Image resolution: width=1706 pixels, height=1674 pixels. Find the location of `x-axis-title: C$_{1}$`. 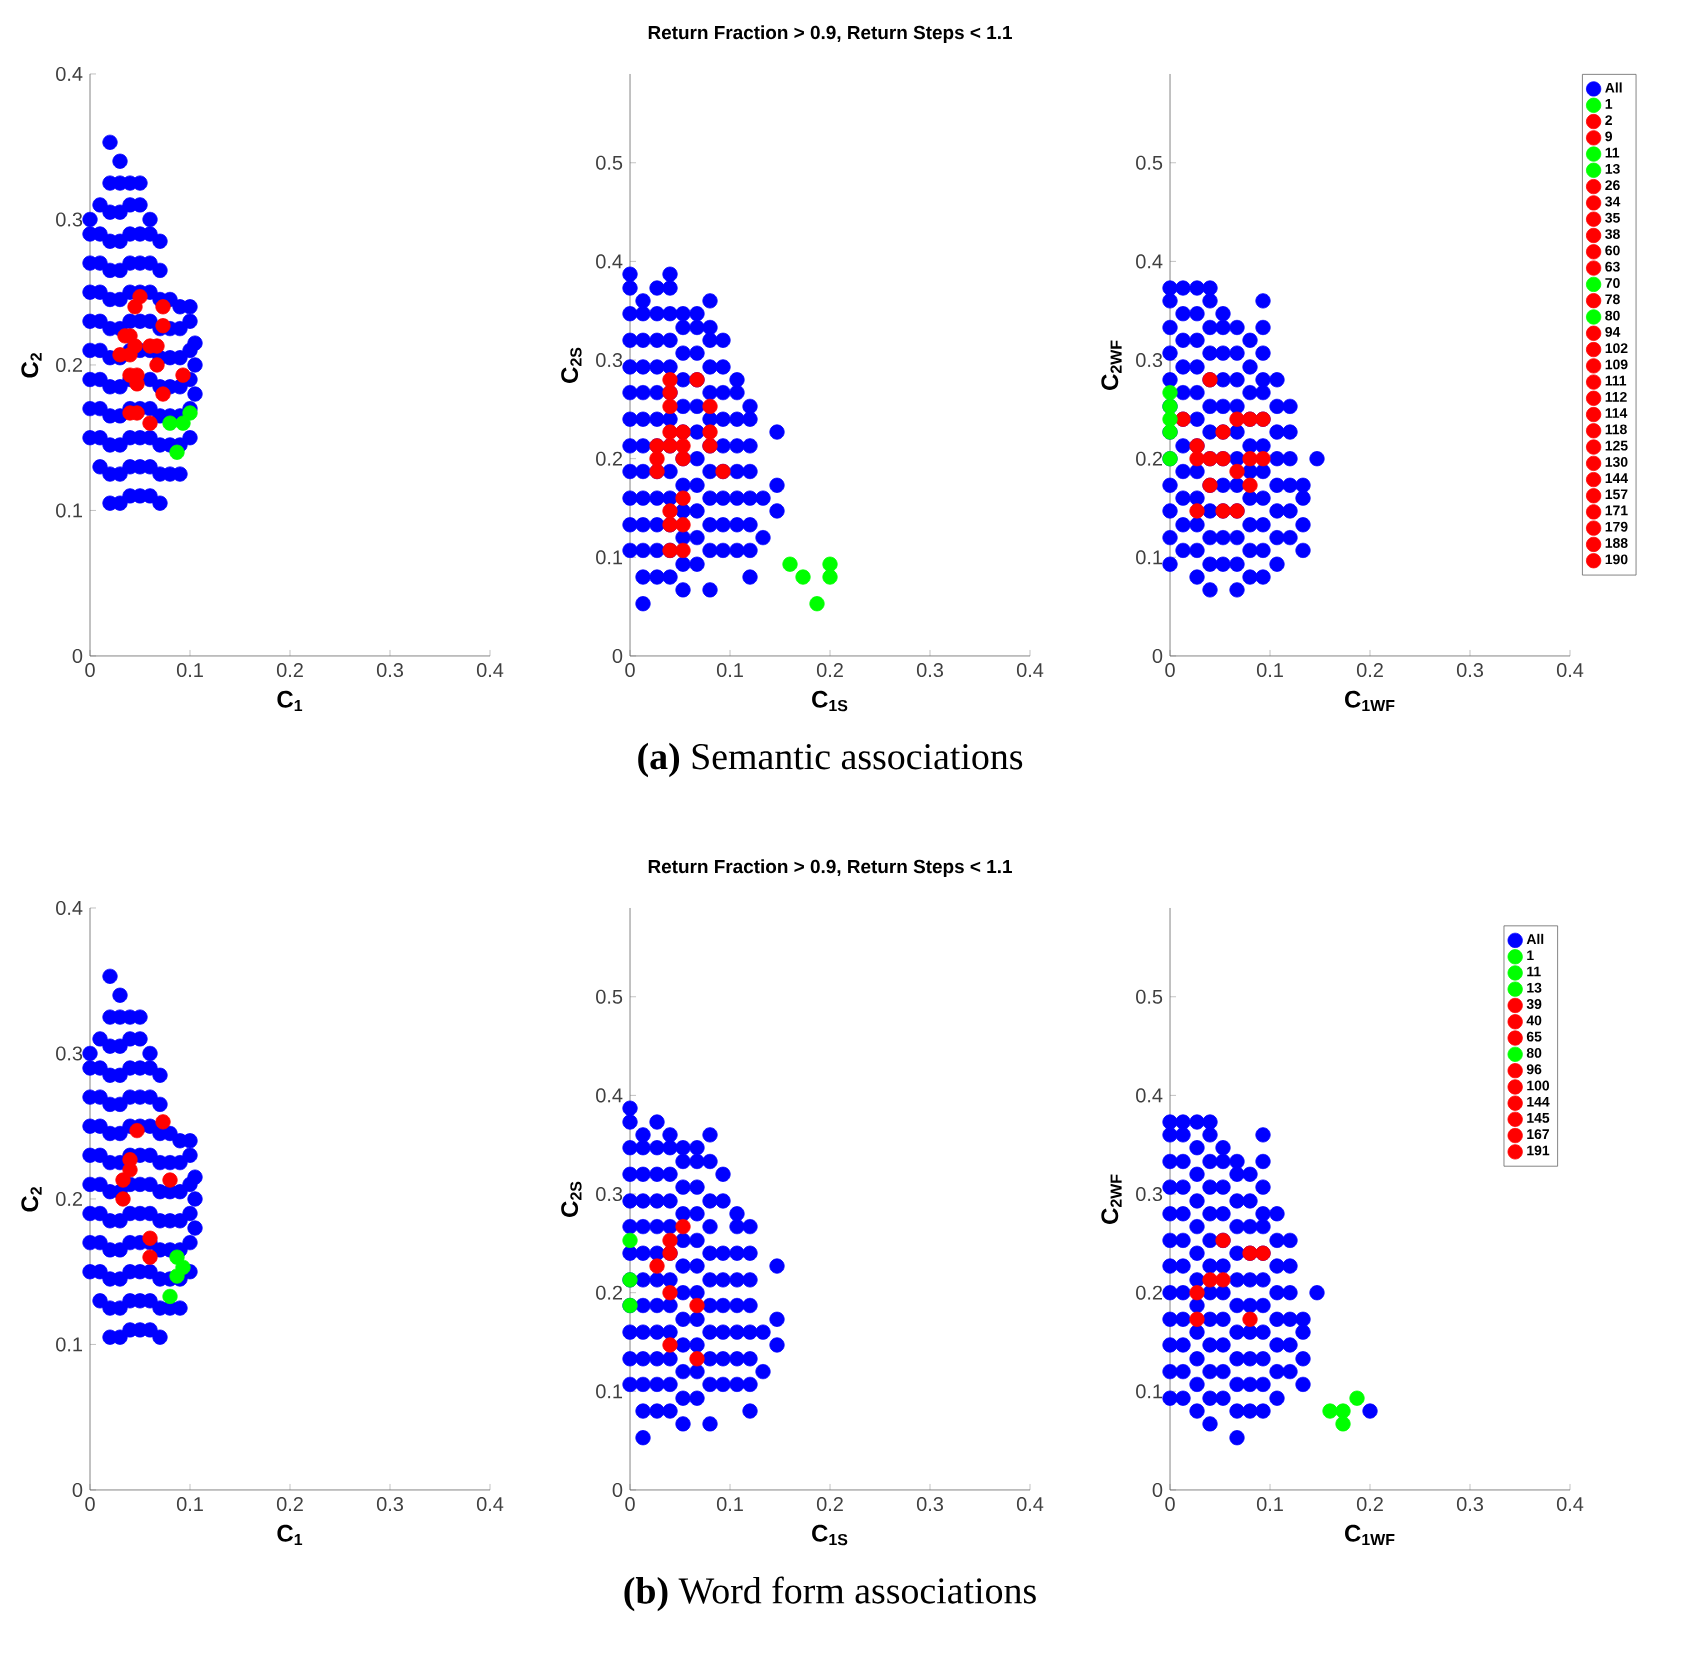

x-axis-title: C$_{1}$ is located at coordinates (290, 701).